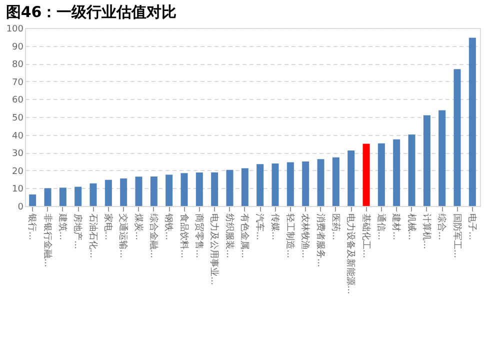  Describe the element at coordinates (18, 154) in the screenshot. I see `y-tick-label: 30` at that location.